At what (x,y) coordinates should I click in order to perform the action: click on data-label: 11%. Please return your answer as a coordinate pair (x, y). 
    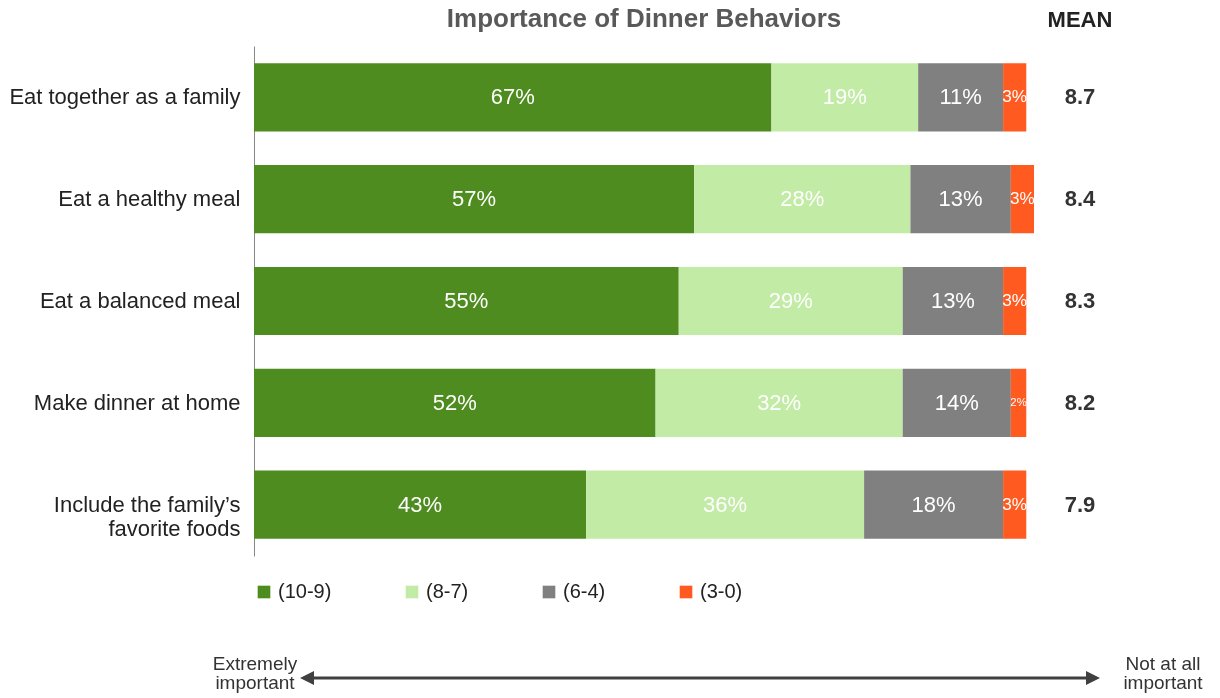
    Looking at the image, I should click on (960, 97).